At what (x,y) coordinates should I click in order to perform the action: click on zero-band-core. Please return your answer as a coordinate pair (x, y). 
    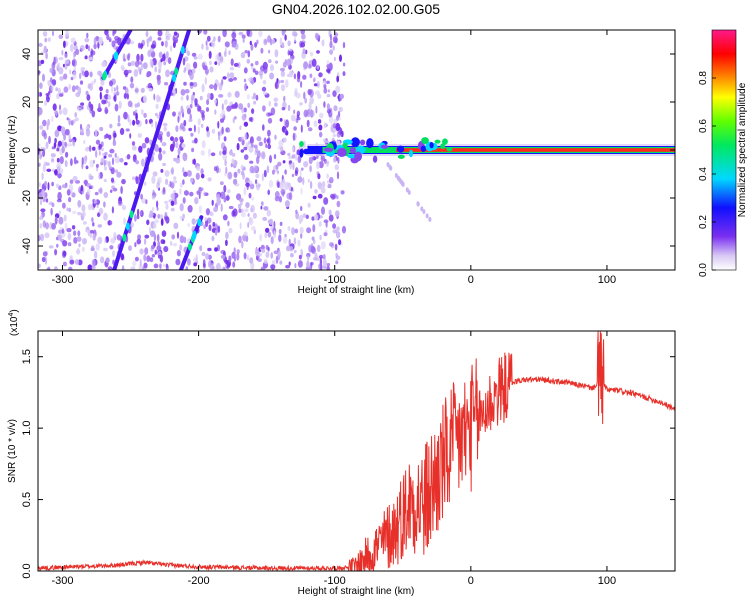
    Looking at the image, I should click on (535, 150).